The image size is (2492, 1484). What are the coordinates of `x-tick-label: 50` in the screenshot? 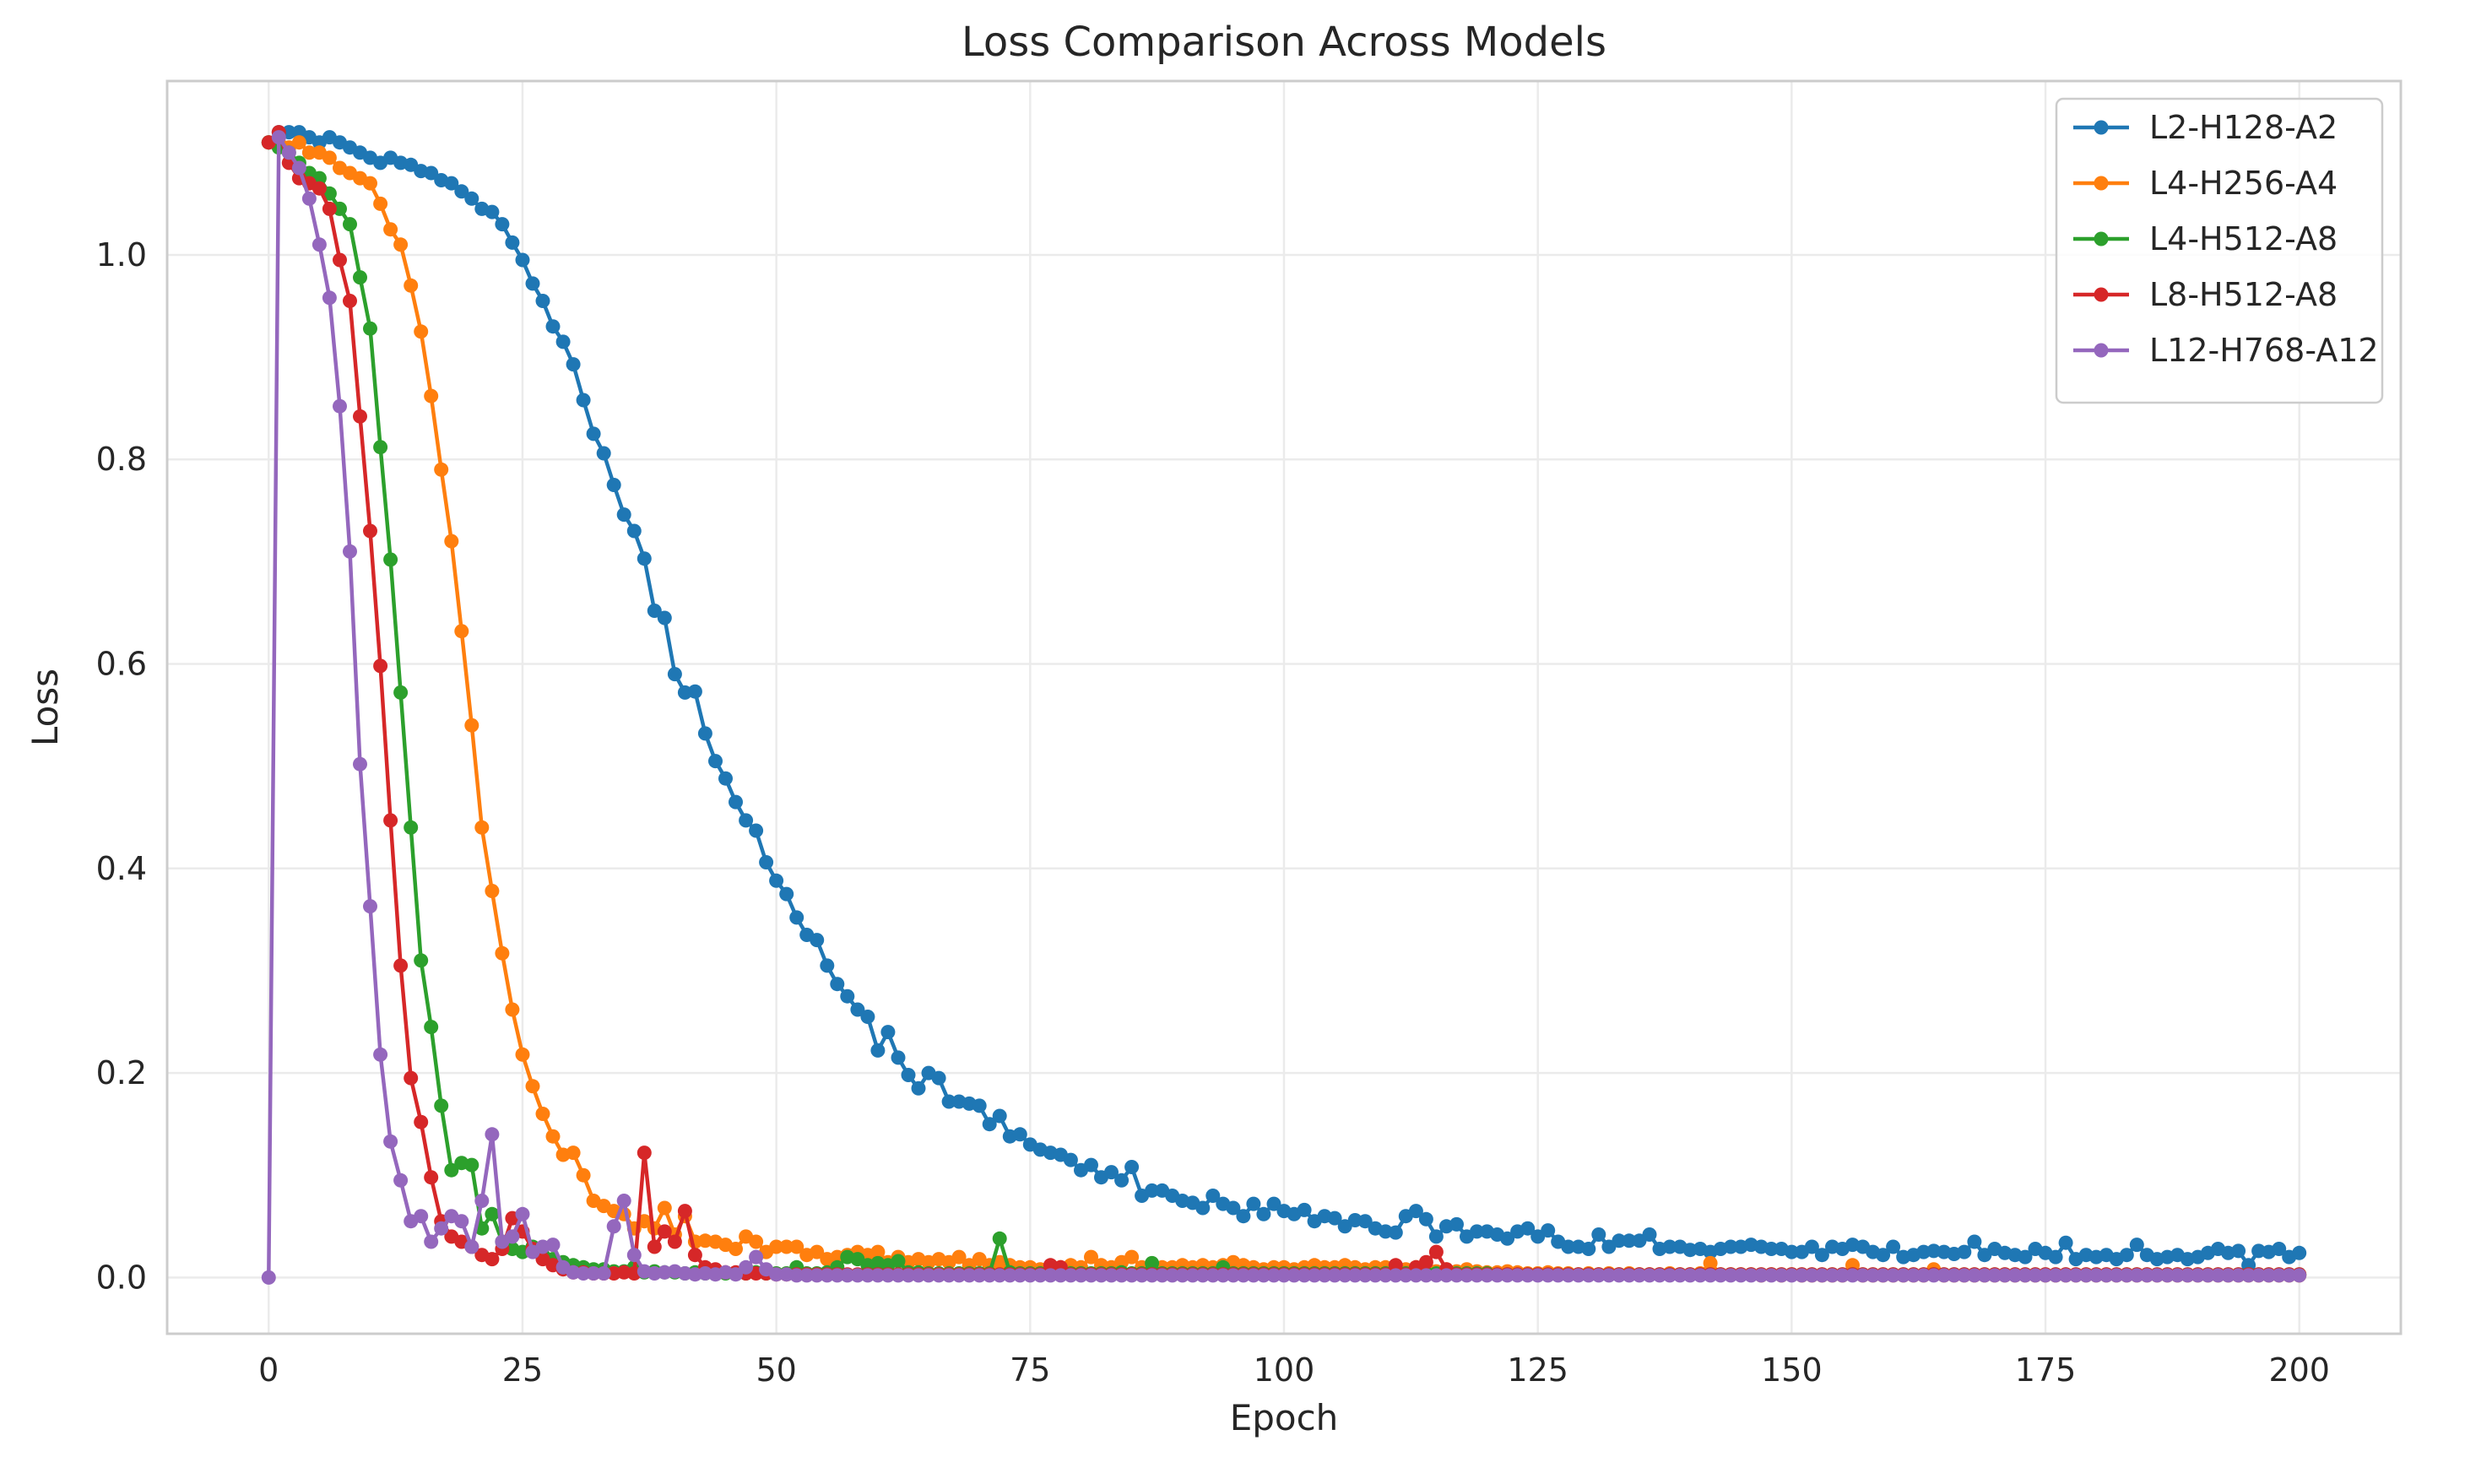 It's located at (776, 1370).